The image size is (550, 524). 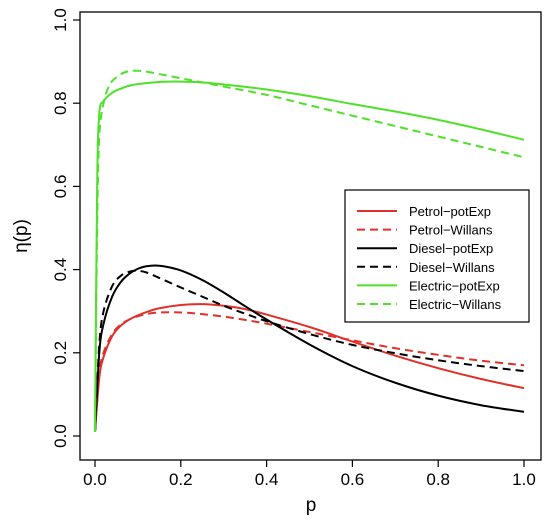 What do you see at coordinates (311, 505) in the screenshot?
I see `x-axis-title: p` at bounding box center [311, 505].